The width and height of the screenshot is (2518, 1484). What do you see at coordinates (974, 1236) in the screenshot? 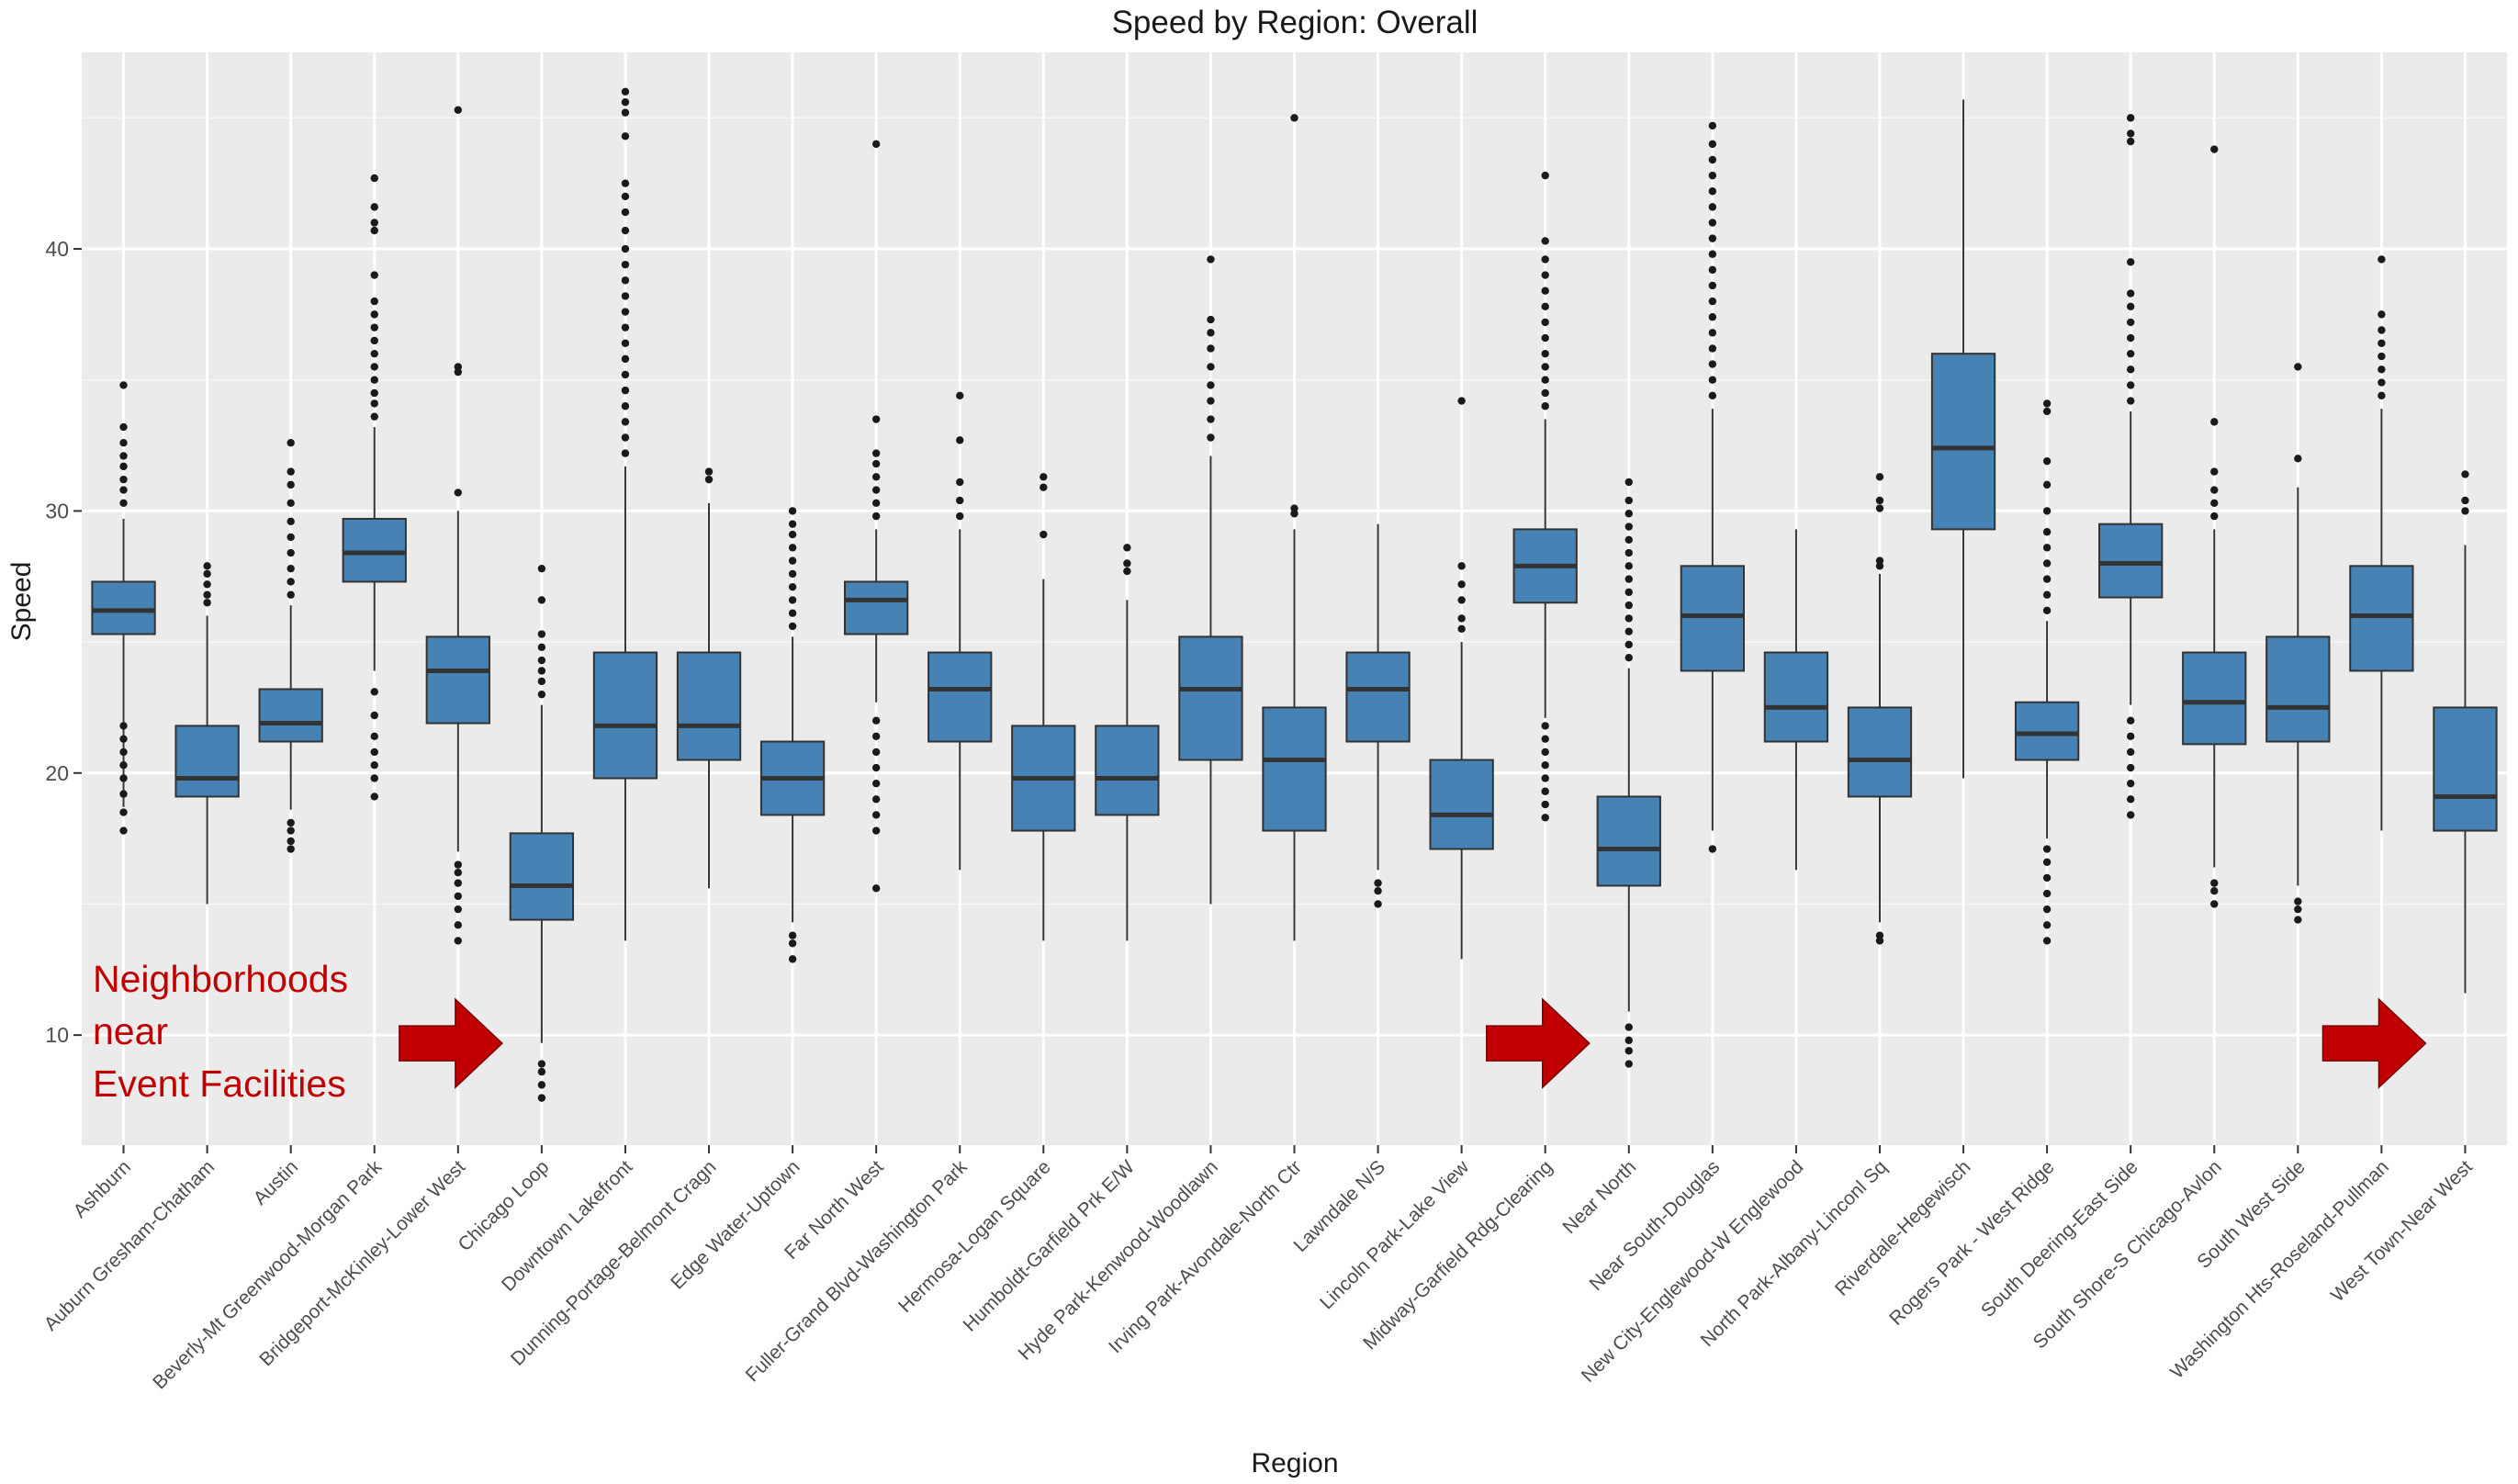
I see `x-tick-label: Hermosa-Logan Square` at bounding box center [974, 1236].